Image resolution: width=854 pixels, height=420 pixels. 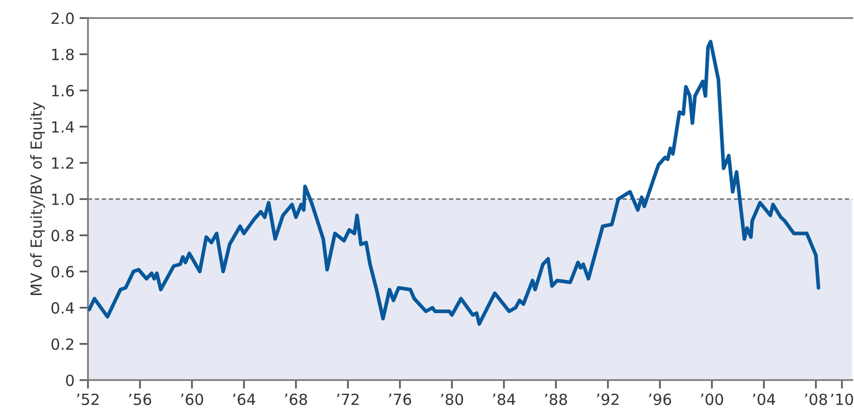 I want to click on y-tick-label: 1.8, so click(x=63, y=54).